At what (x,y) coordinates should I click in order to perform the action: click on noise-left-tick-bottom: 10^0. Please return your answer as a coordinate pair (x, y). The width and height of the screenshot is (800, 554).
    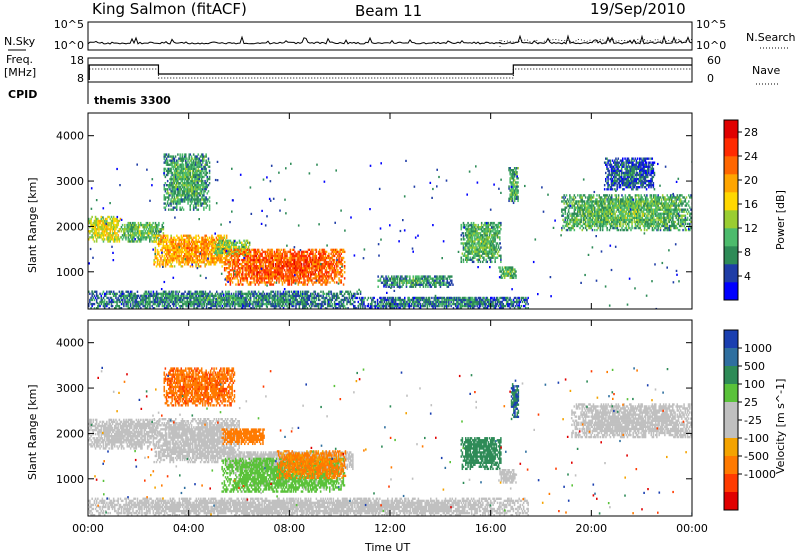
    Looking at the image, I should click on (69, 45).